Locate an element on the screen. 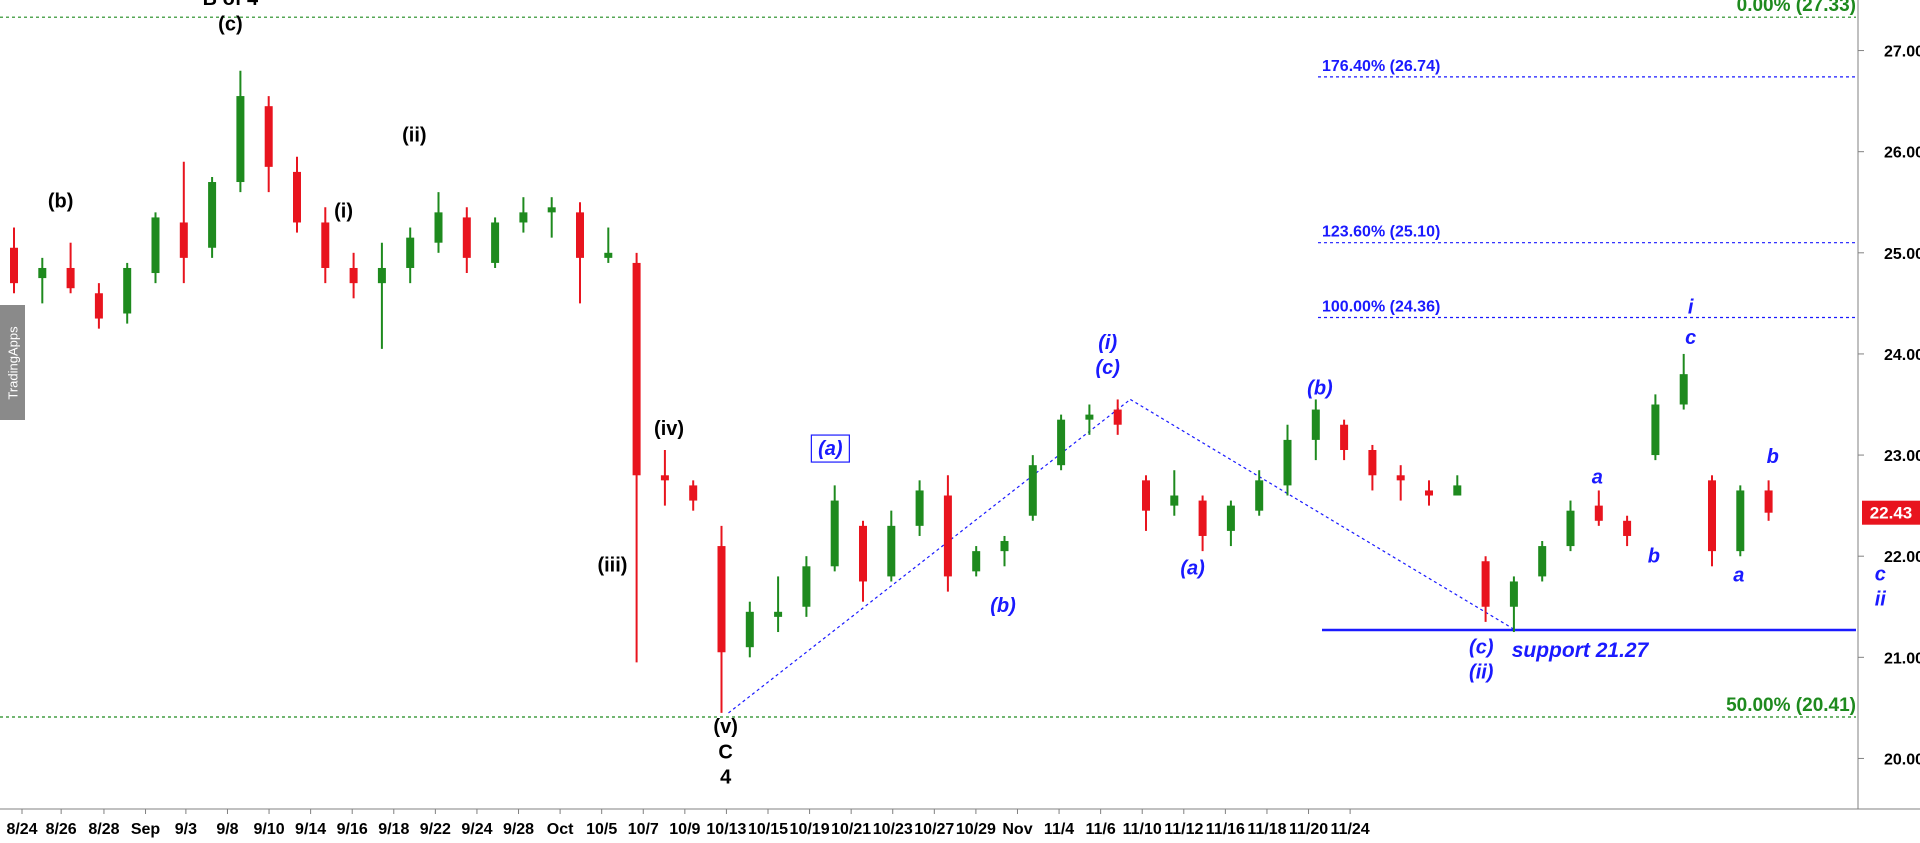 The width and height of the screenshot is (1920, 843). x-tick-label: 11/18 is located at coordinates (1266, 829).